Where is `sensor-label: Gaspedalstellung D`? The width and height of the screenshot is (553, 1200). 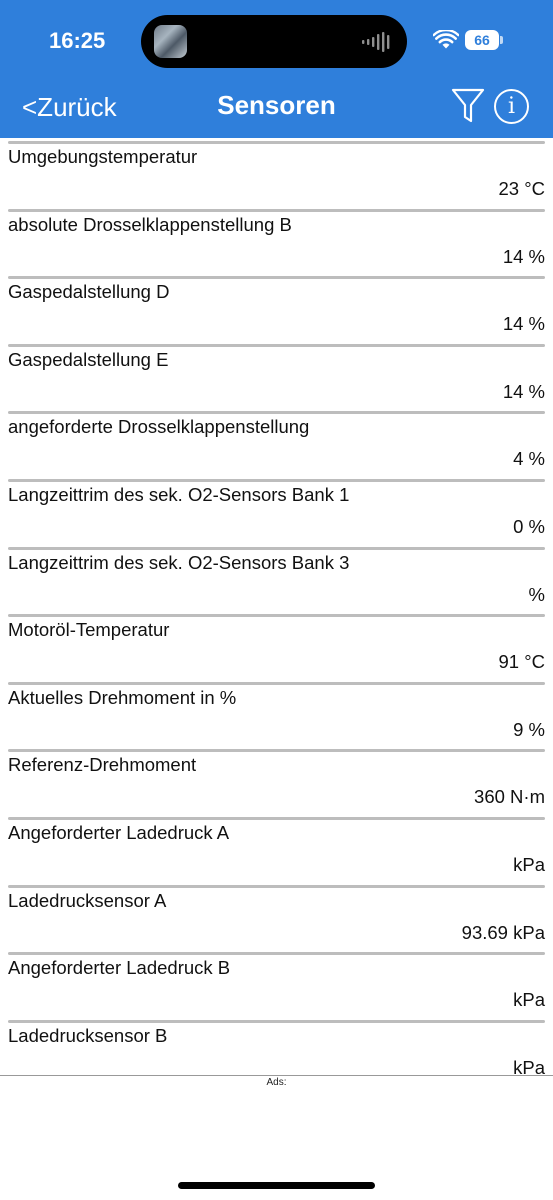
sensor-label: Gaspedalstellung D is located at coordinates (89, 292).